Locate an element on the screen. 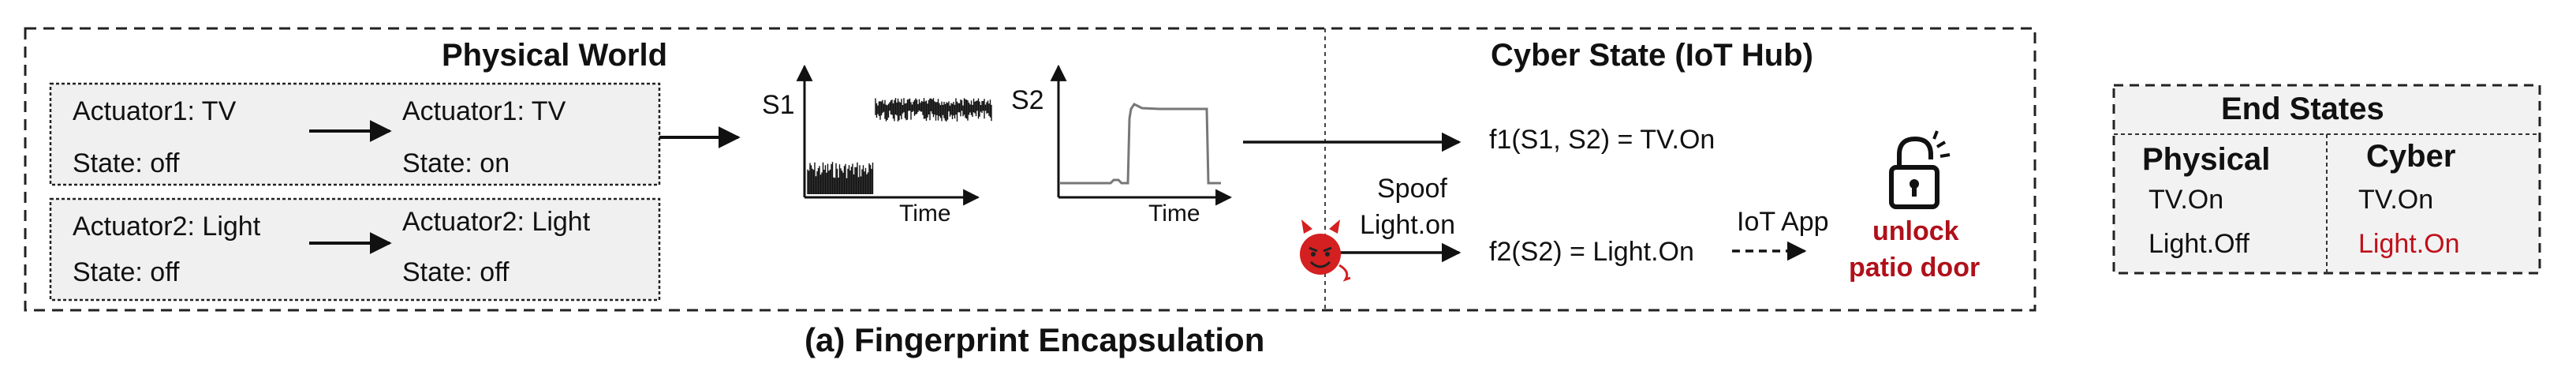 Image resolution: width=2576 pixels, height=371 pixels. cyber-state-title: Cyber State (IoT Hub) is located at coordinates (1652, 55).